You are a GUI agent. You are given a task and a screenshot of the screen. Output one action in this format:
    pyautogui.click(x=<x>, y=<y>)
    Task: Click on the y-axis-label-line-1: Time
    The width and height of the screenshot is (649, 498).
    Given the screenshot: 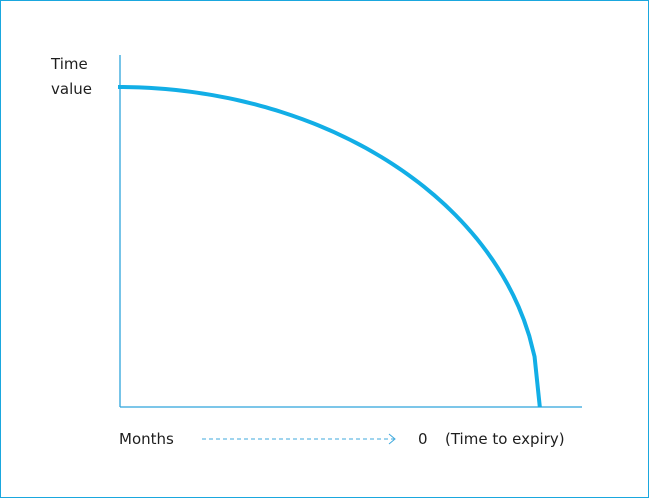 What is the action you would take?
    pyautogui.click(x=69, y=64)
    